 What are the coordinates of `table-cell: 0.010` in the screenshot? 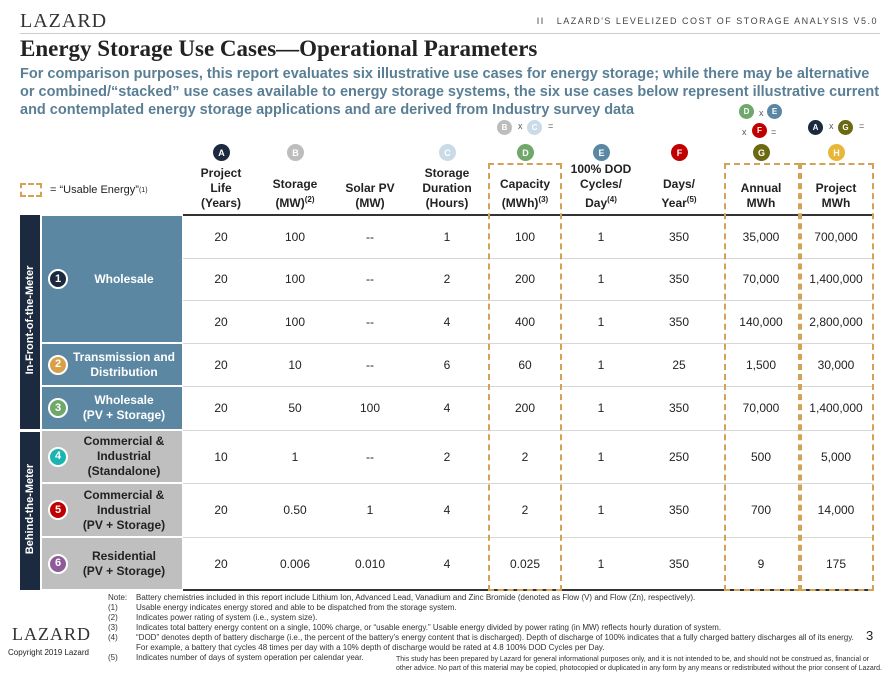 It's located at (370, 563).